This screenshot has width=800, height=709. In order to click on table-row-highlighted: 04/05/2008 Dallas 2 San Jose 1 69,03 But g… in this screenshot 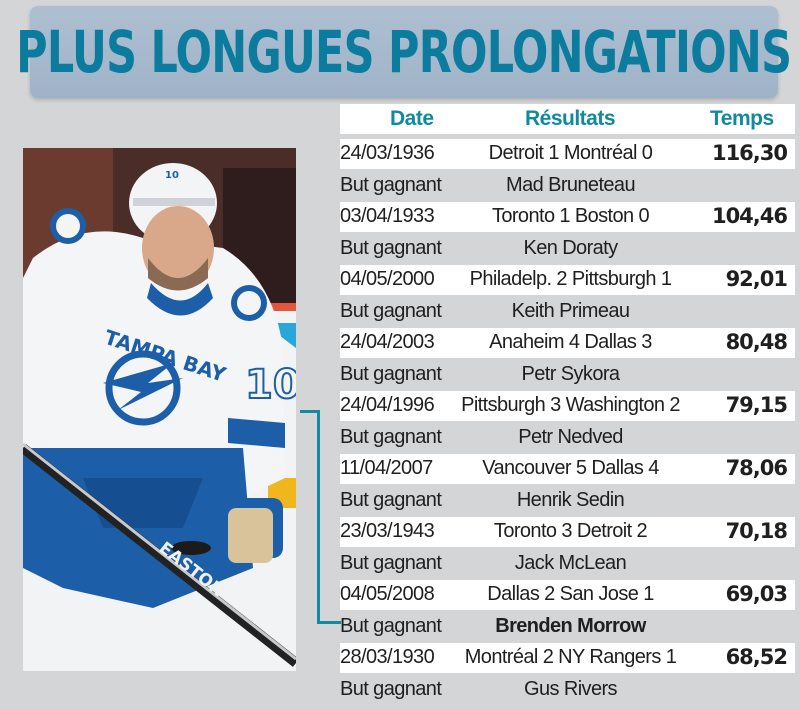, I will do `click(567, 611)`.